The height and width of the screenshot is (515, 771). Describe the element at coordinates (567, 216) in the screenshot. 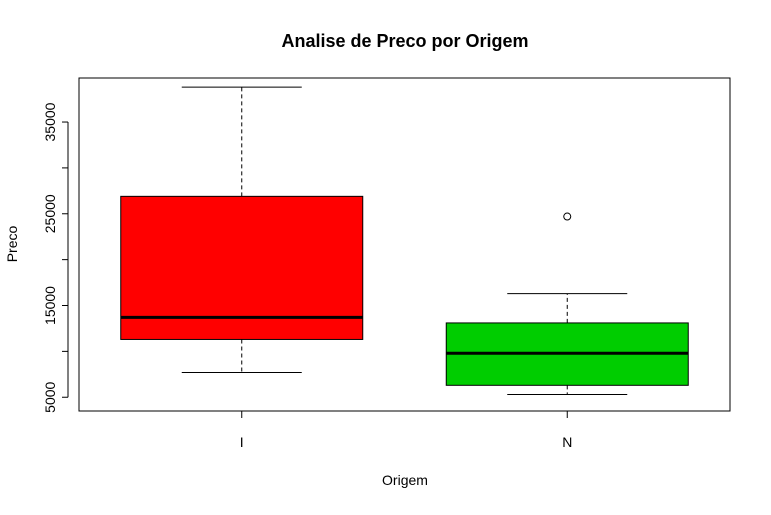

I see `outlier-point` at that location.